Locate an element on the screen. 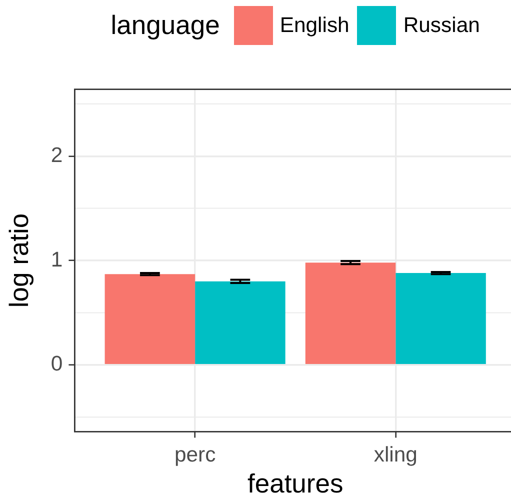  x-tick-label: xling is located at coordinates (396, 454).